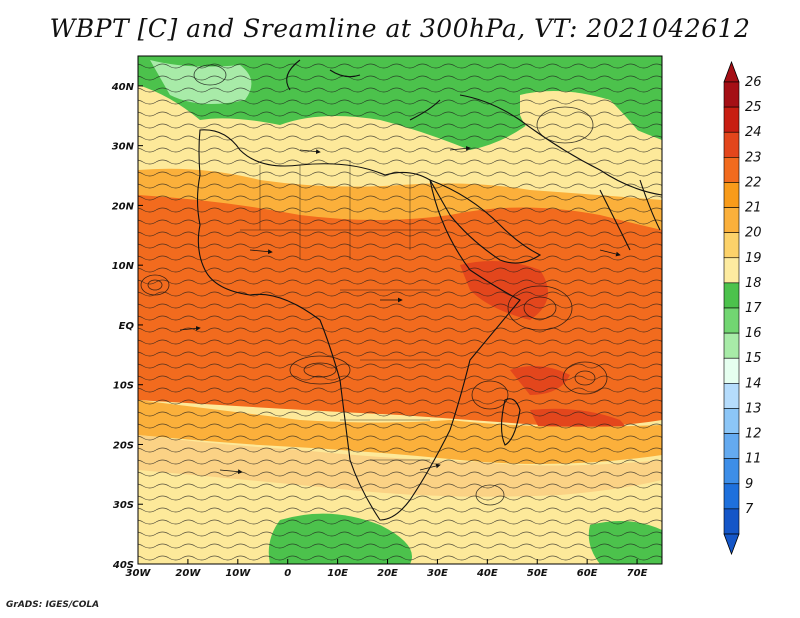 The image size is (800, 618). What do you see at coordinates (387, 573) in the screenshot?
I see `lon-tick-label: 20E` at bounding box center [387, 573].